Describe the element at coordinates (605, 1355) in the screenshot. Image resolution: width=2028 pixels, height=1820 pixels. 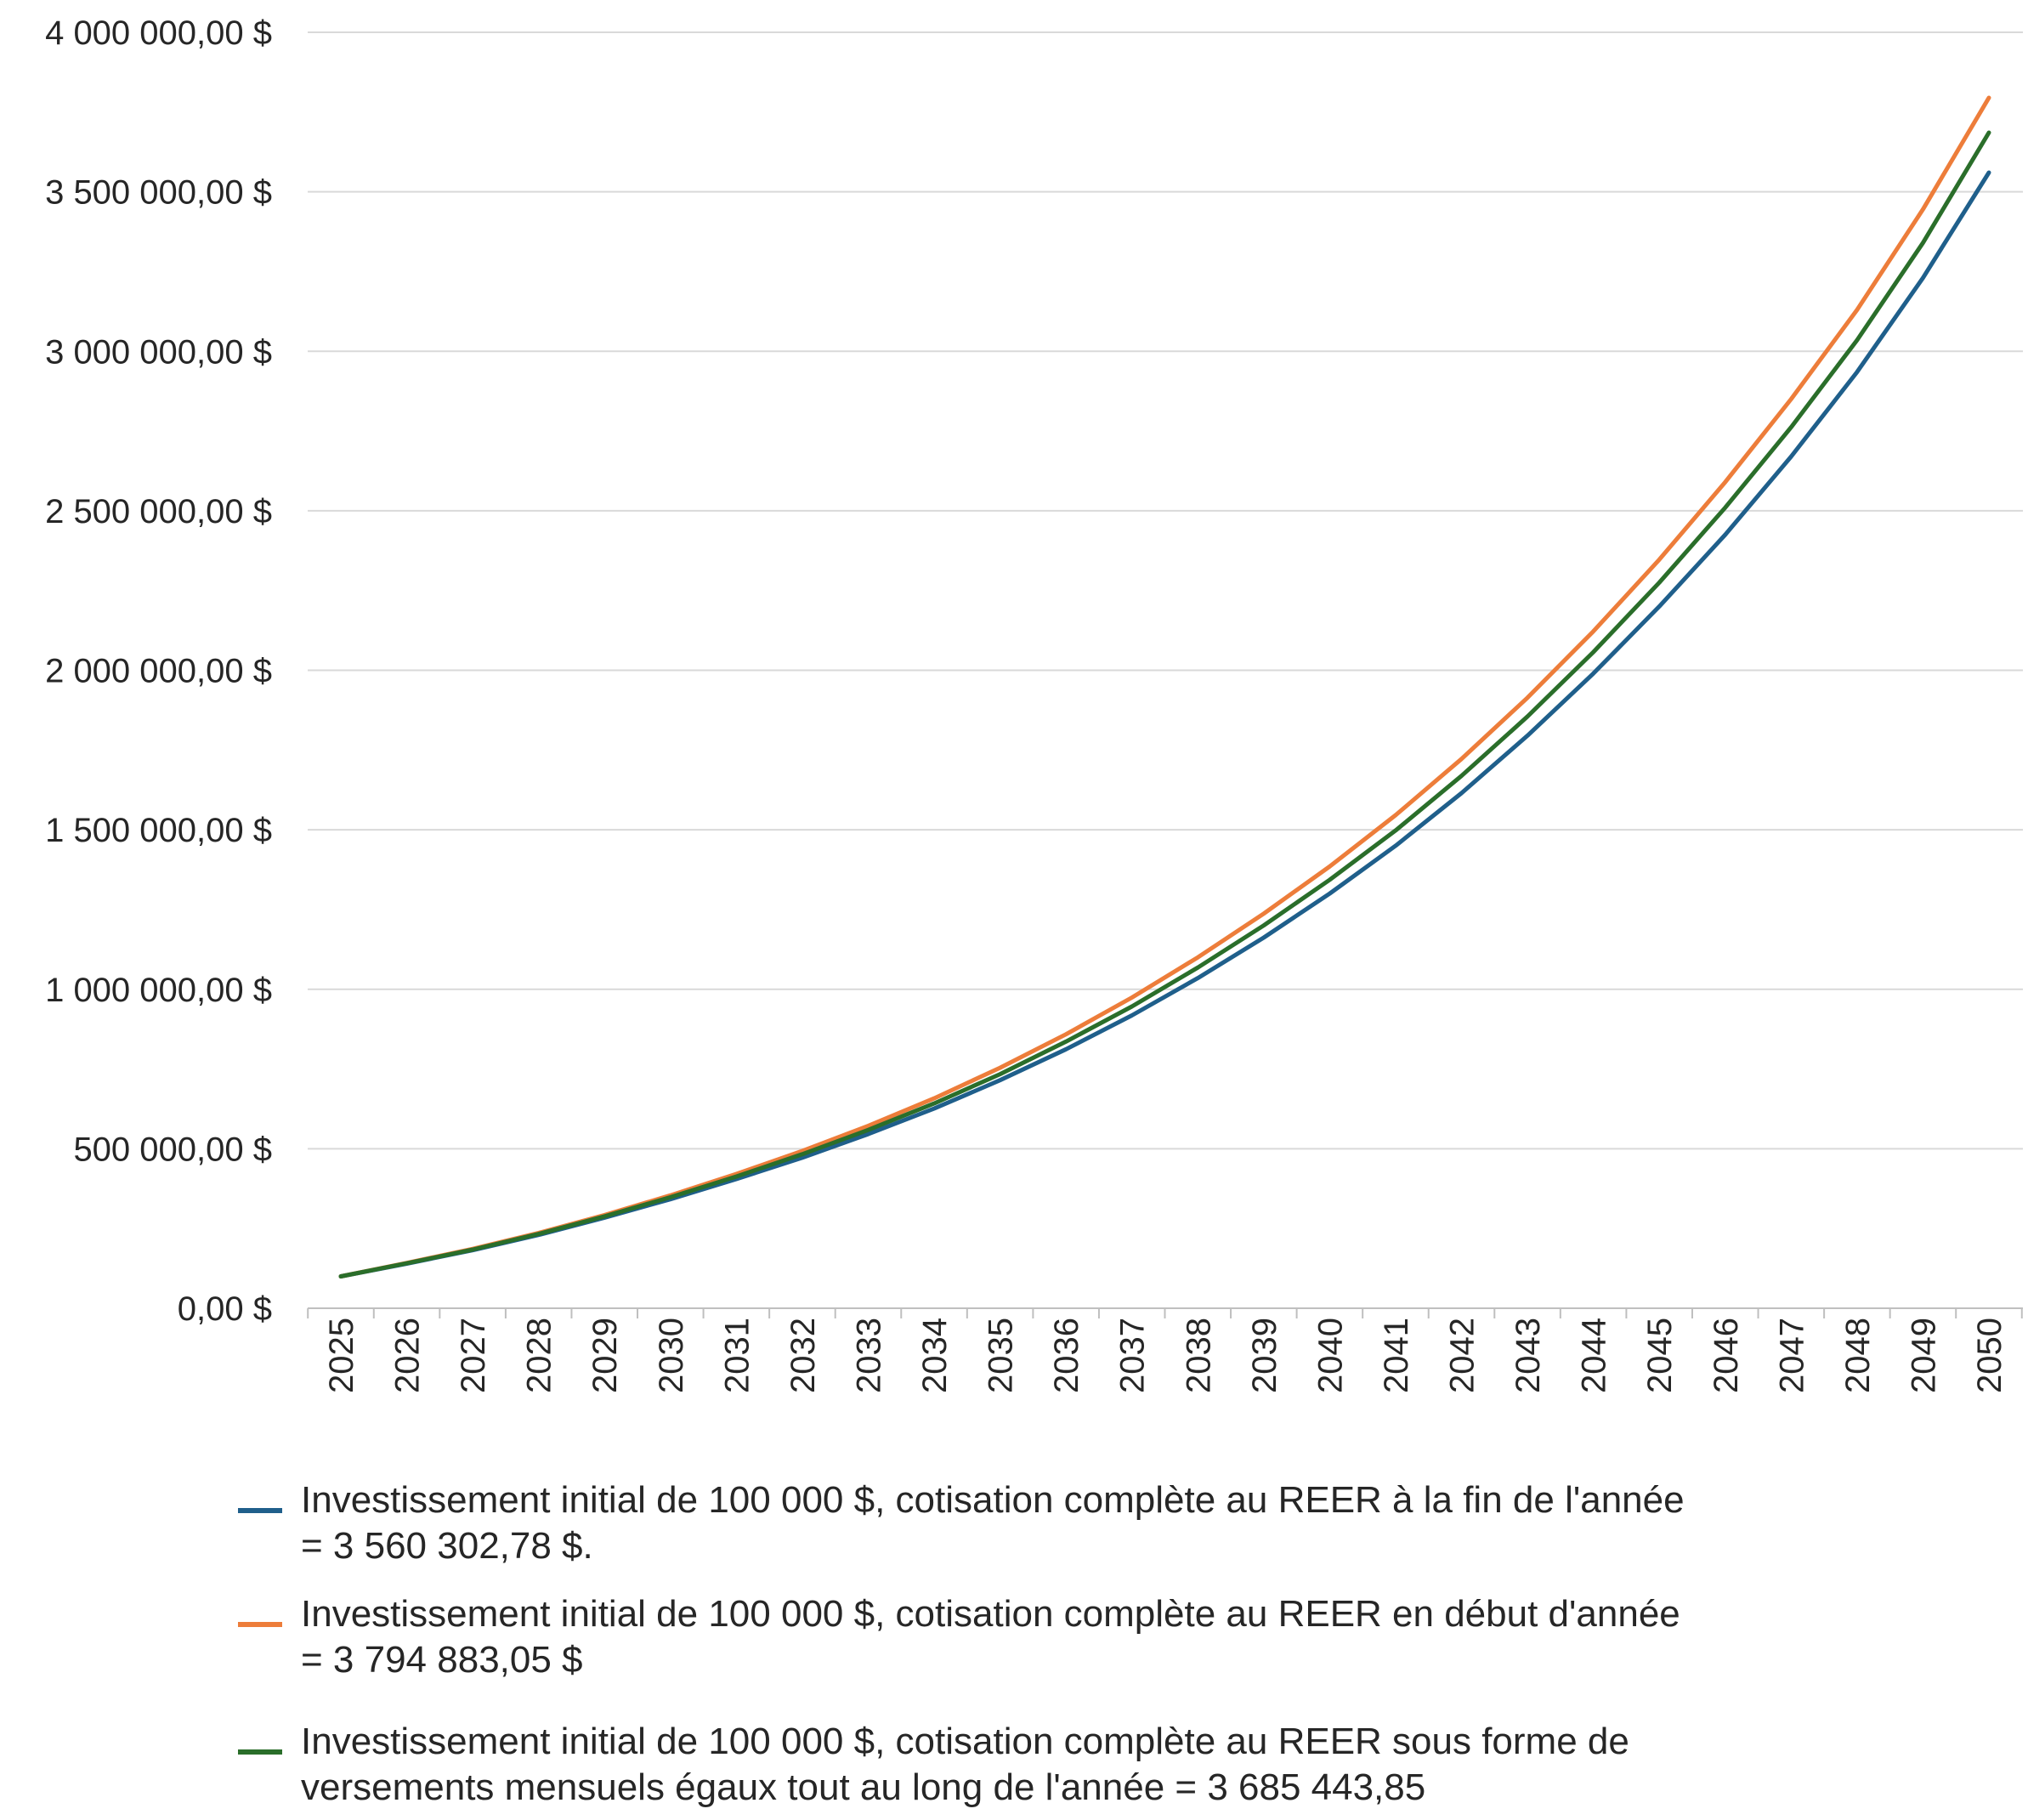
I see `x-tick-label: 2029` at that location.